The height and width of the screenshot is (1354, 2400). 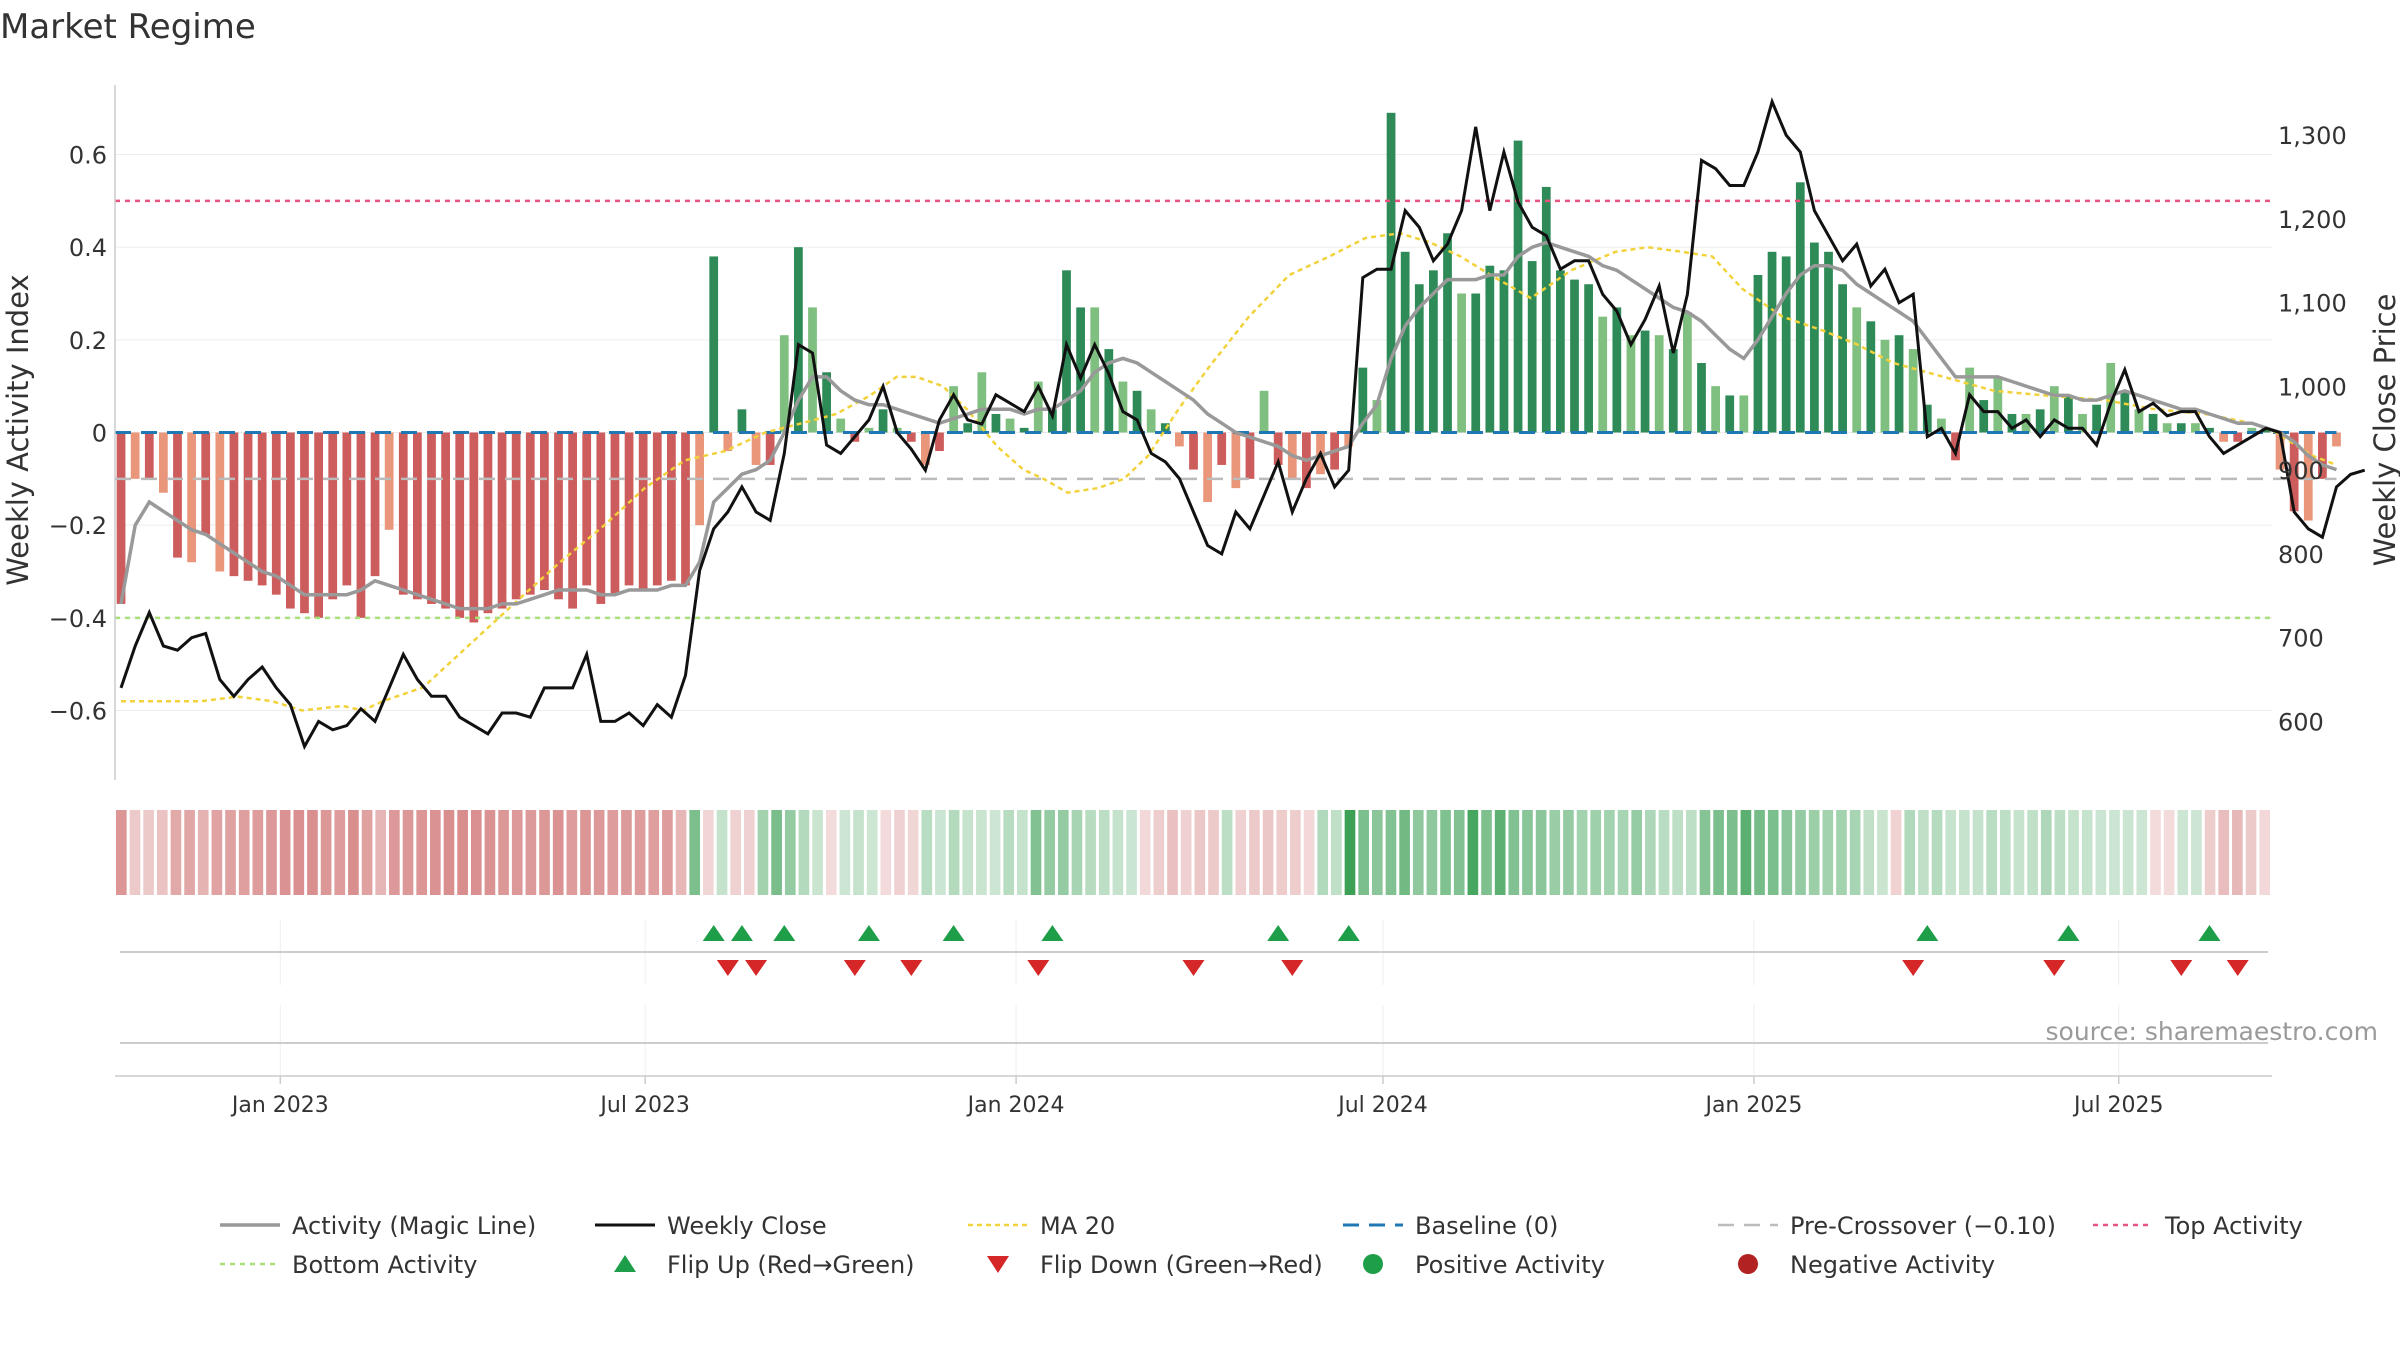 I want to click on y-right-axis-label: Weekly Close Price, so click(x=2384, y=430).